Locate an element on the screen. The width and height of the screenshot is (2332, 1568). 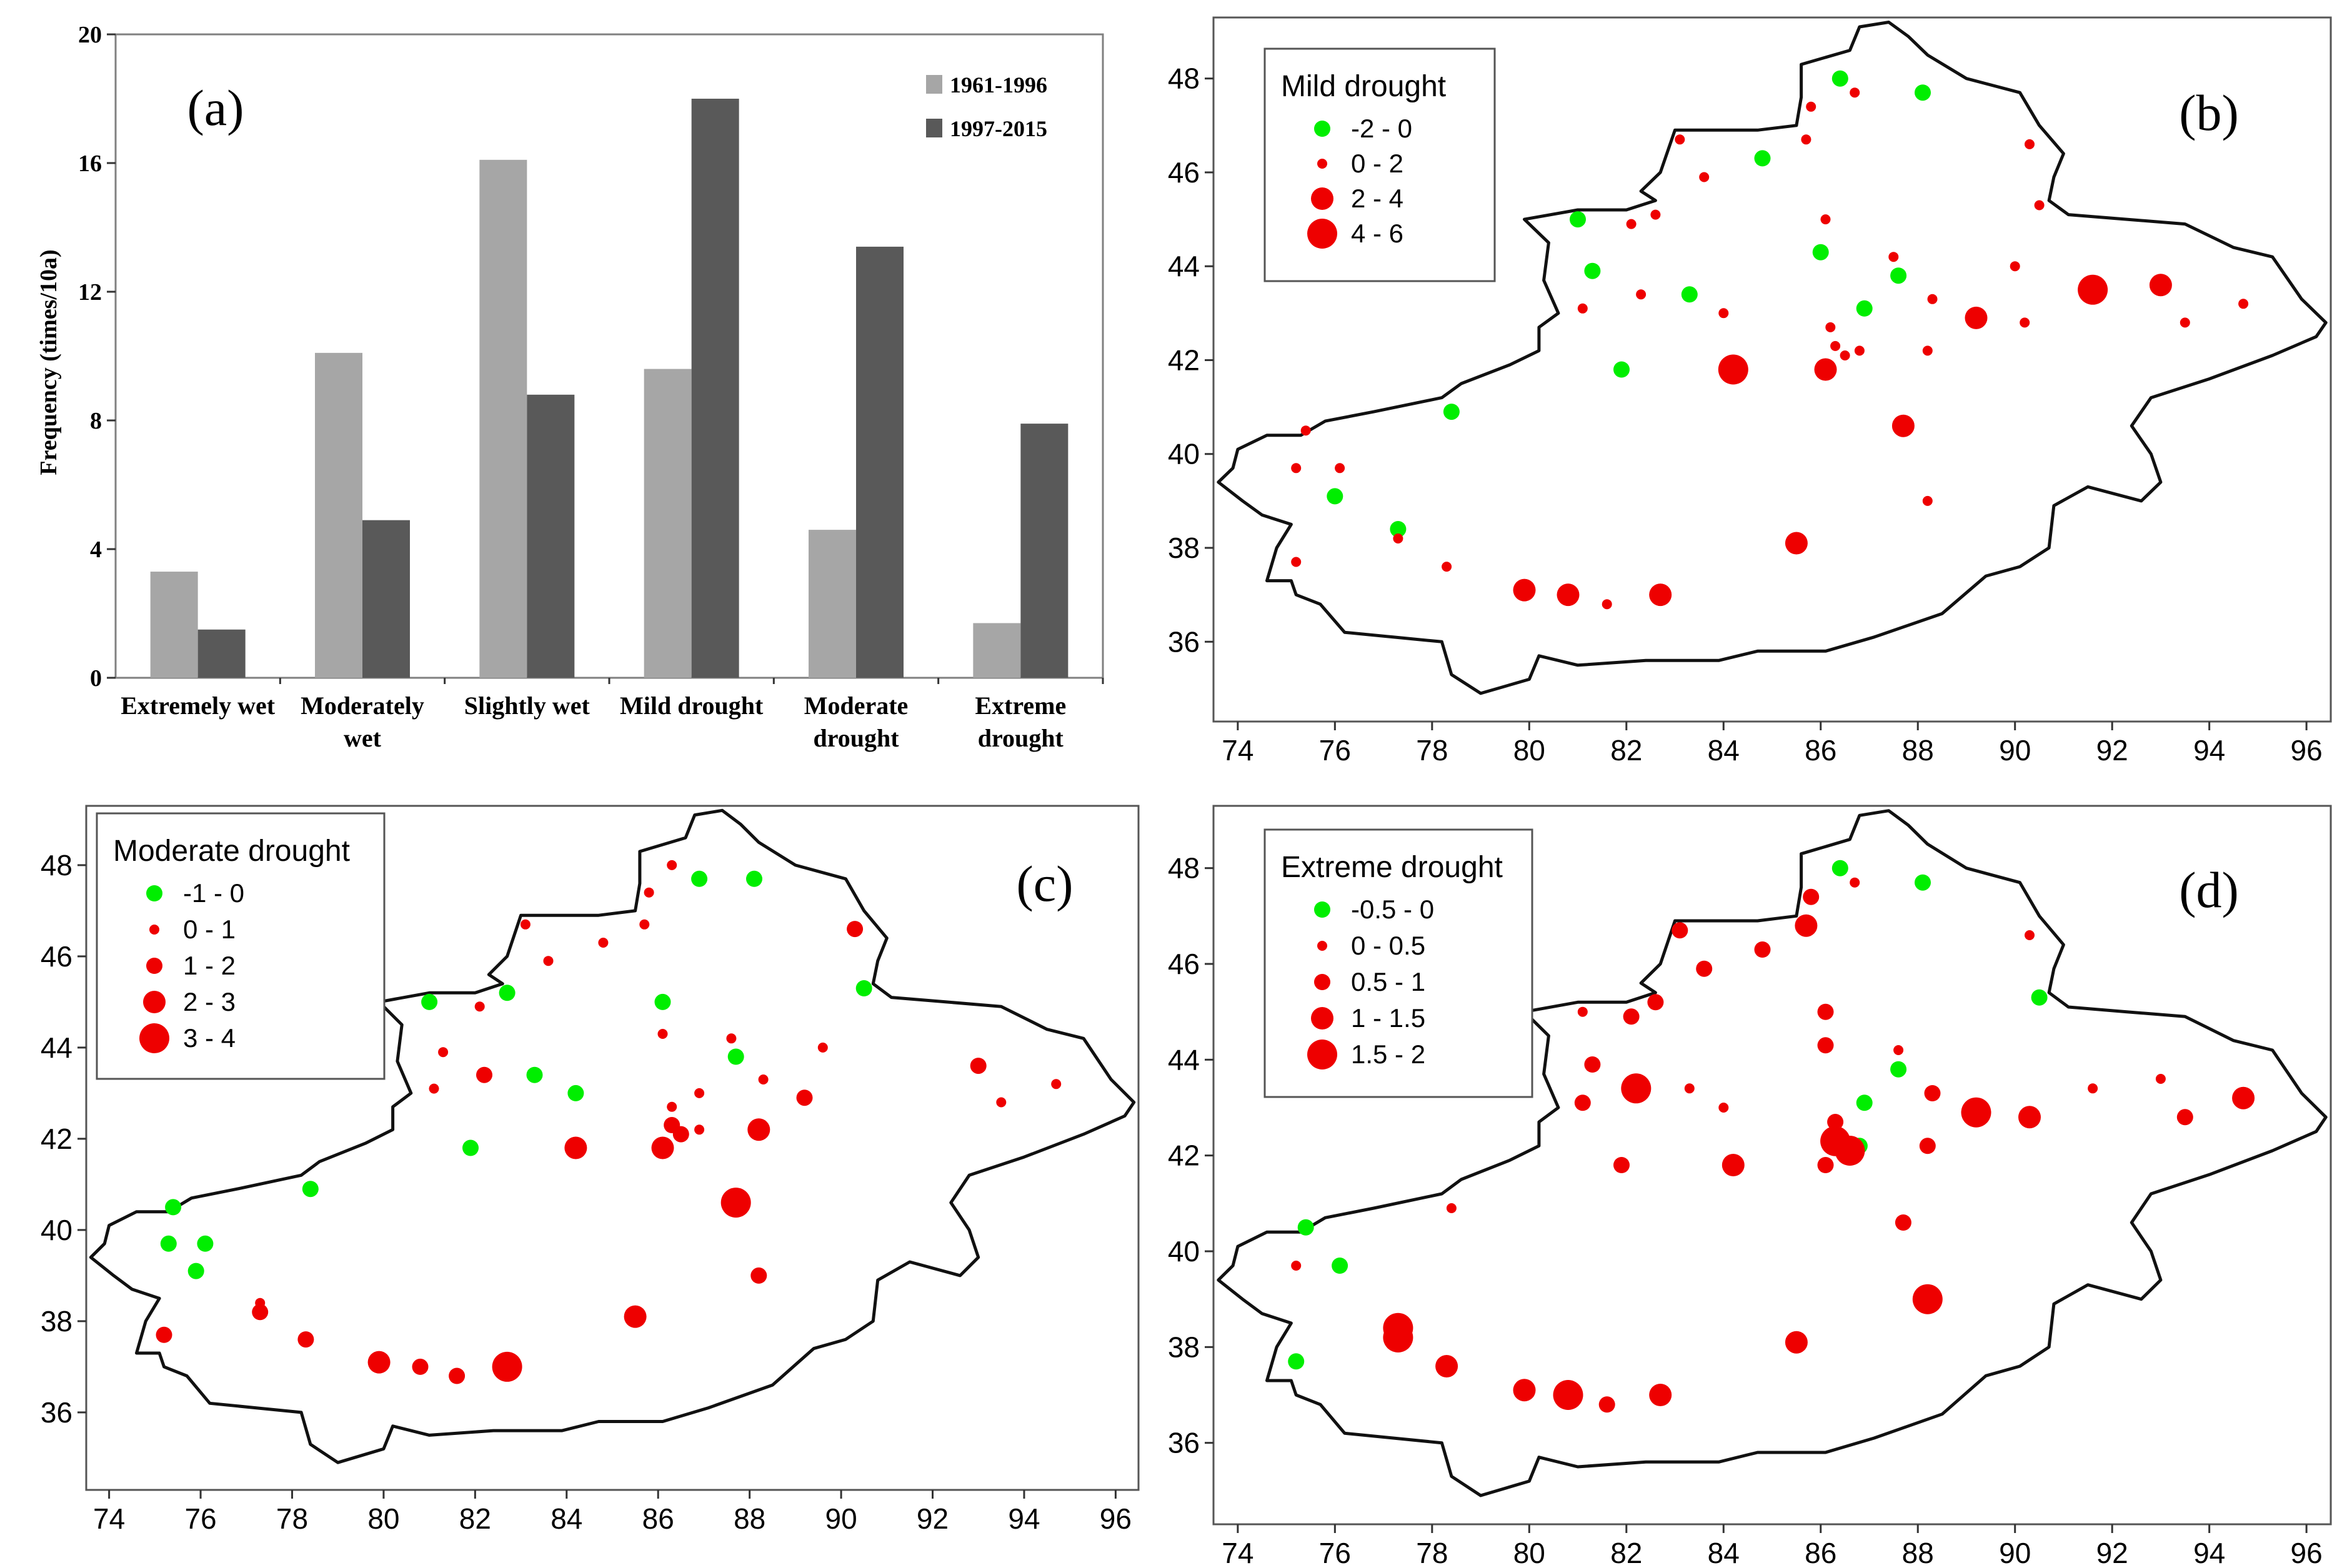
y-tick-label: 38 is located at coordinates (1184, 548).